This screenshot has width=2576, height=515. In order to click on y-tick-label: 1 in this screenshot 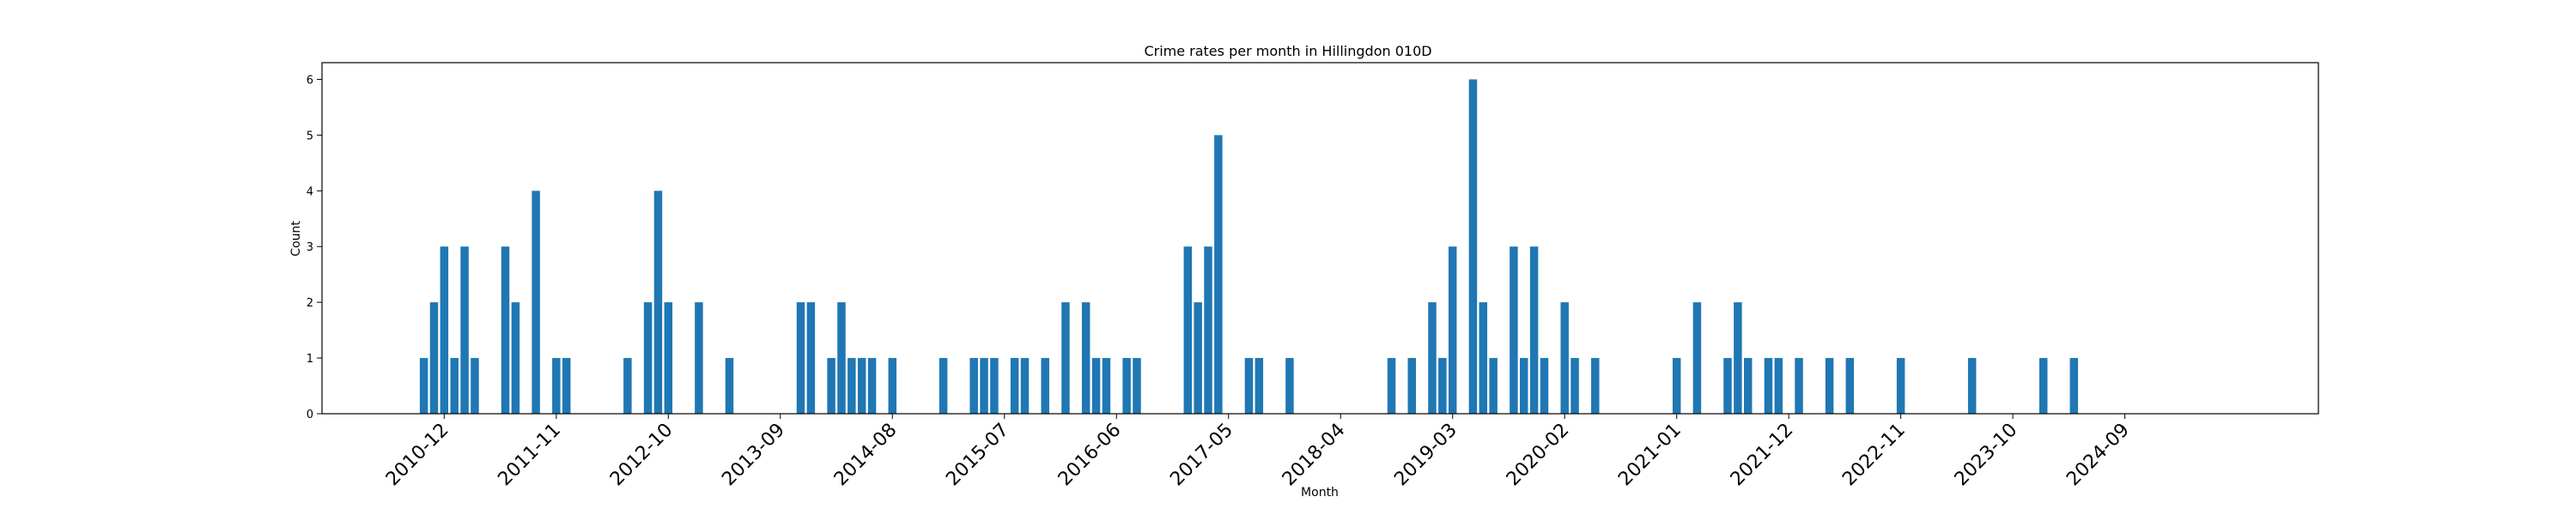, I will do `click(310, 359)`.